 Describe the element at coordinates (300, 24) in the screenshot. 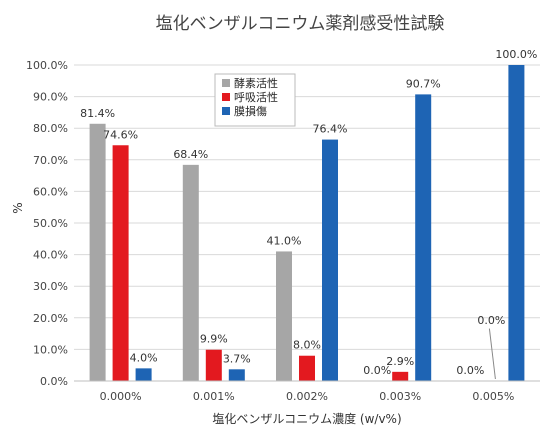

I see `chart-title: 塩化ベンザルコニウム薬剤感受性試験` at that location.